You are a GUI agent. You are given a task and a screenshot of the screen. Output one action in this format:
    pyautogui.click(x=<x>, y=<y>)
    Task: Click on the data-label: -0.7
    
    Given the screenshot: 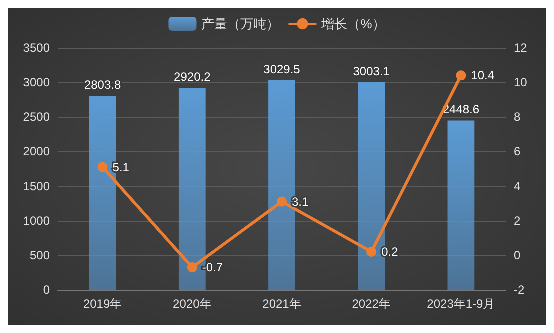 What is the action you would take?
    pyautogui.click(x=213, y=267)
    